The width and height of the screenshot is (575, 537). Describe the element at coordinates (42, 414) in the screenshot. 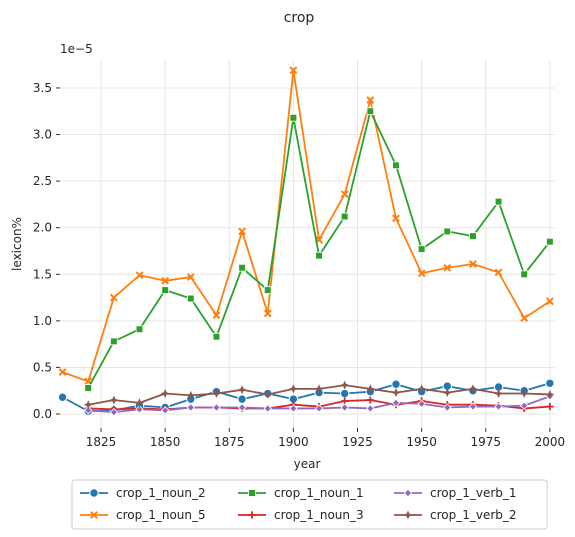

I see `y-tick-label: 0.0` at that location.